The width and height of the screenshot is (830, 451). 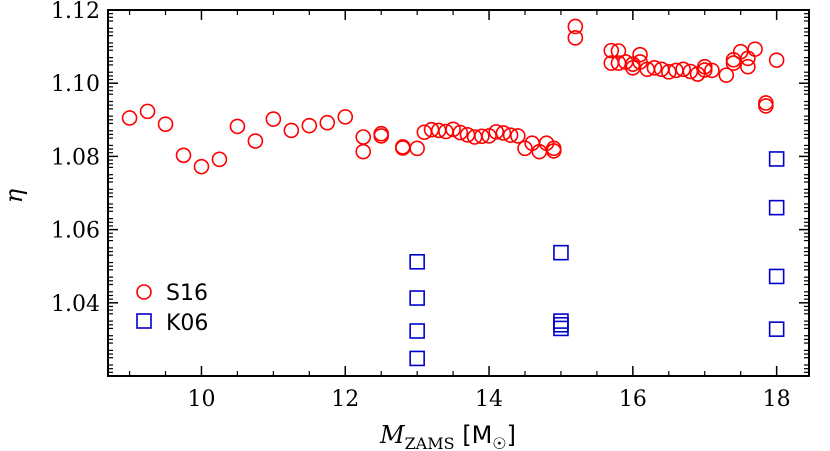 What do you see at coordinates (489, 399) in the screenshot?
I see `x-tick-label: 14` at bounding box center [489, 399].